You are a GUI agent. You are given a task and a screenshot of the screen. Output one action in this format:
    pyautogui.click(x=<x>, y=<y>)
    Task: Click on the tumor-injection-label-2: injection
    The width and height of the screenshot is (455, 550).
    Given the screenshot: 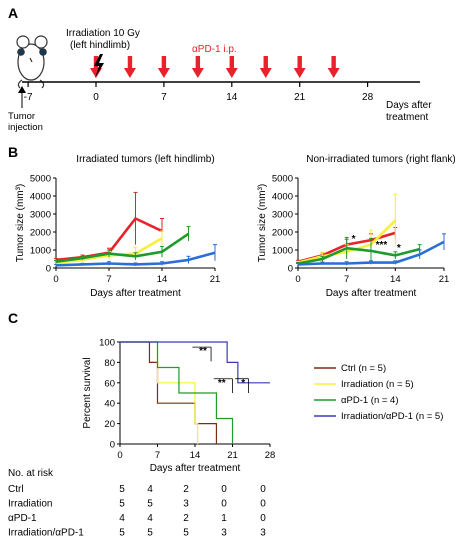 What is the action you would take?
    pyautogui.click(x=25, y=127)
    